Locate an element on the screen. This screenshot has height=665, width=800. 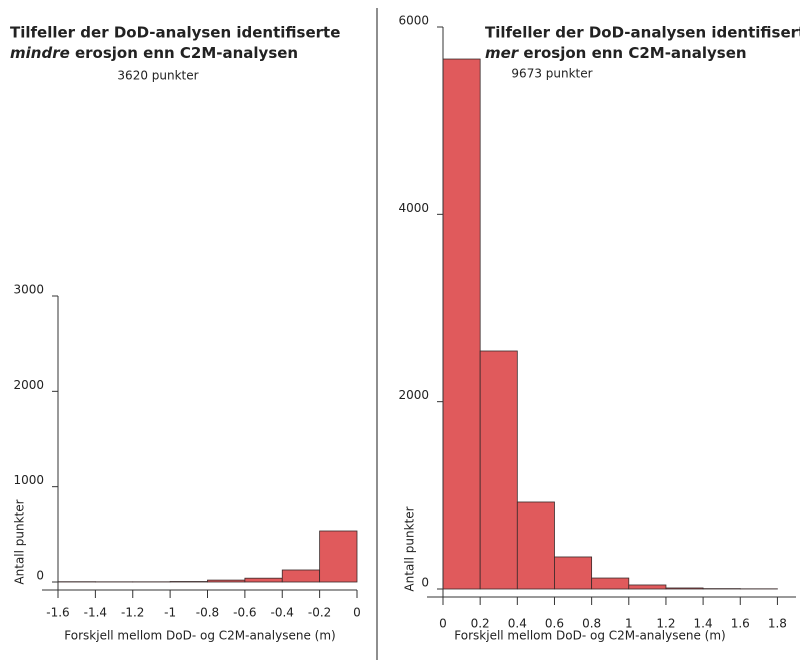
x-tick-label: 1.6 is located at coordinates (740, 624).